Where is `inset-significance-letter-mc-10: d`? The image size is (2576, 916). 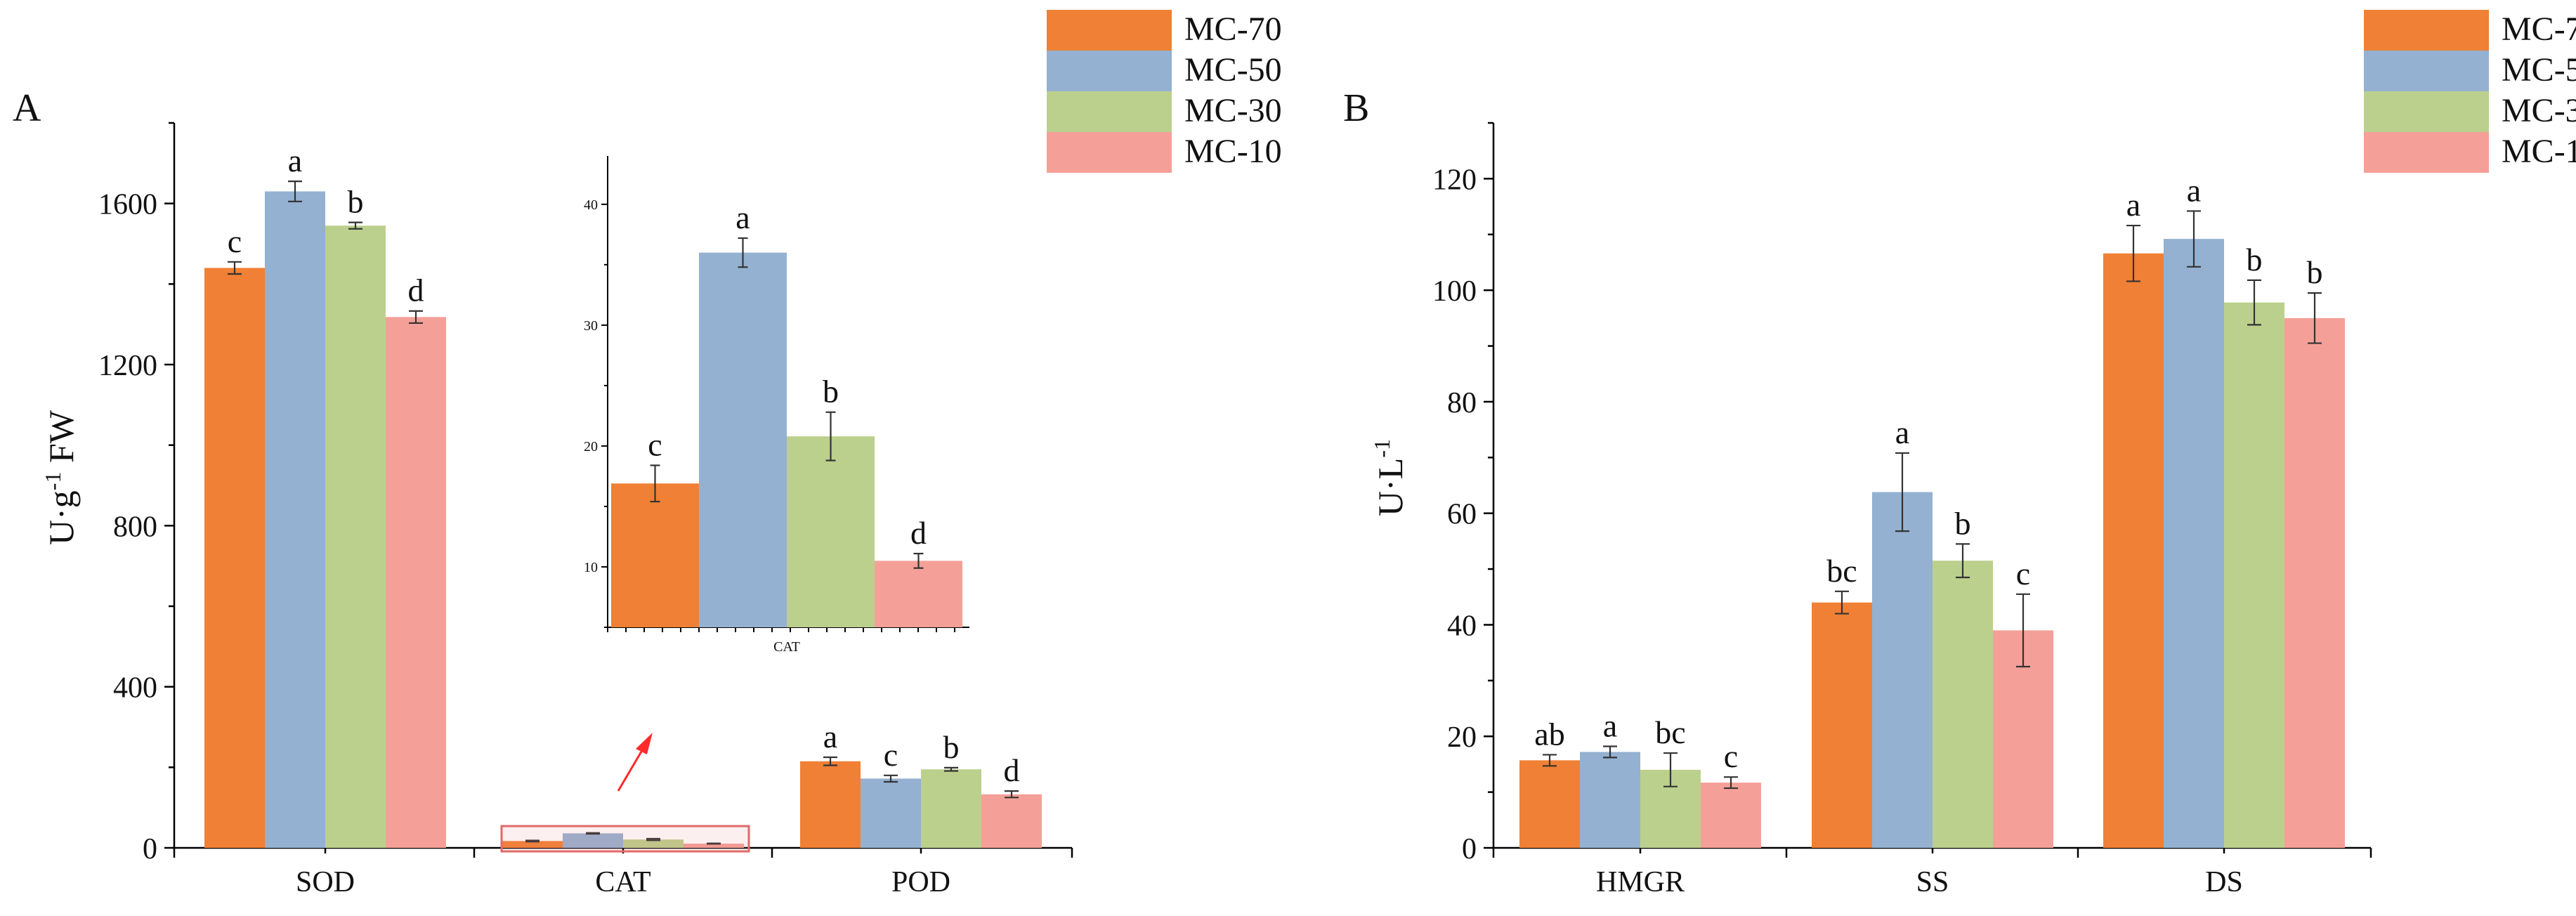 inset-significance-letter-mc-10: d is located at coordinates (919, 533).